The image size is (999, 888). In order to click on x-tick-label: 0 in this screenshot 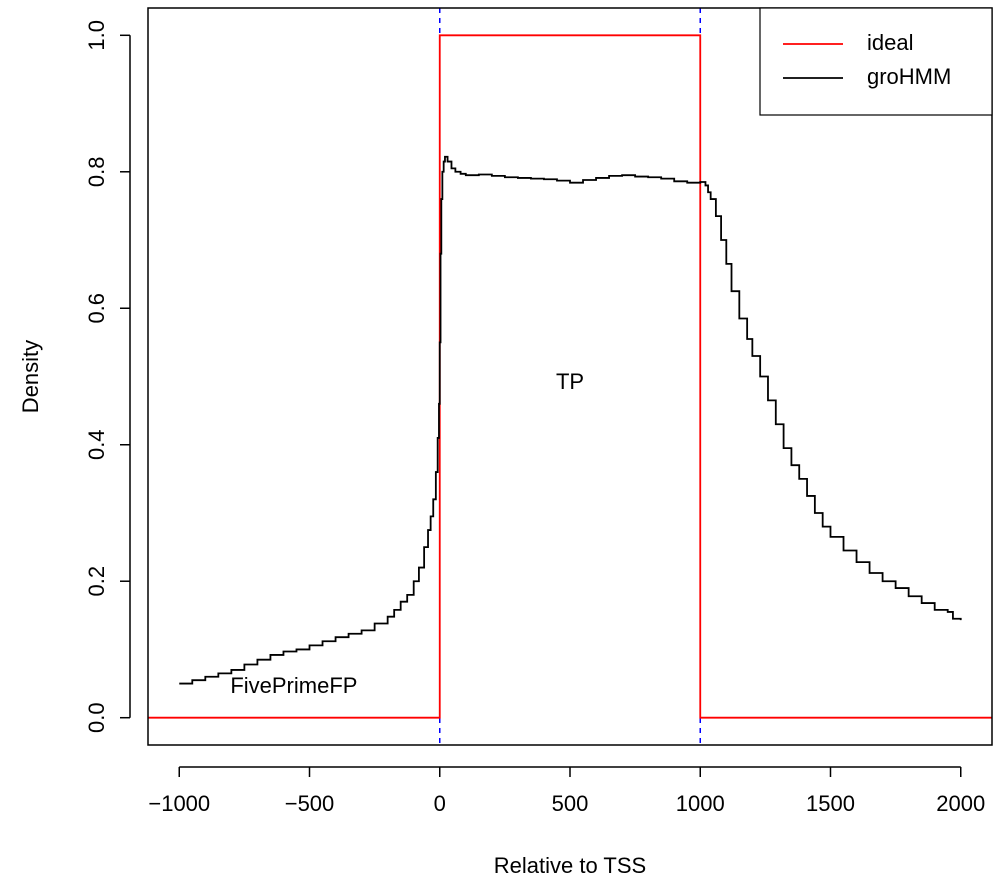, I will do `click(440, 803)`.